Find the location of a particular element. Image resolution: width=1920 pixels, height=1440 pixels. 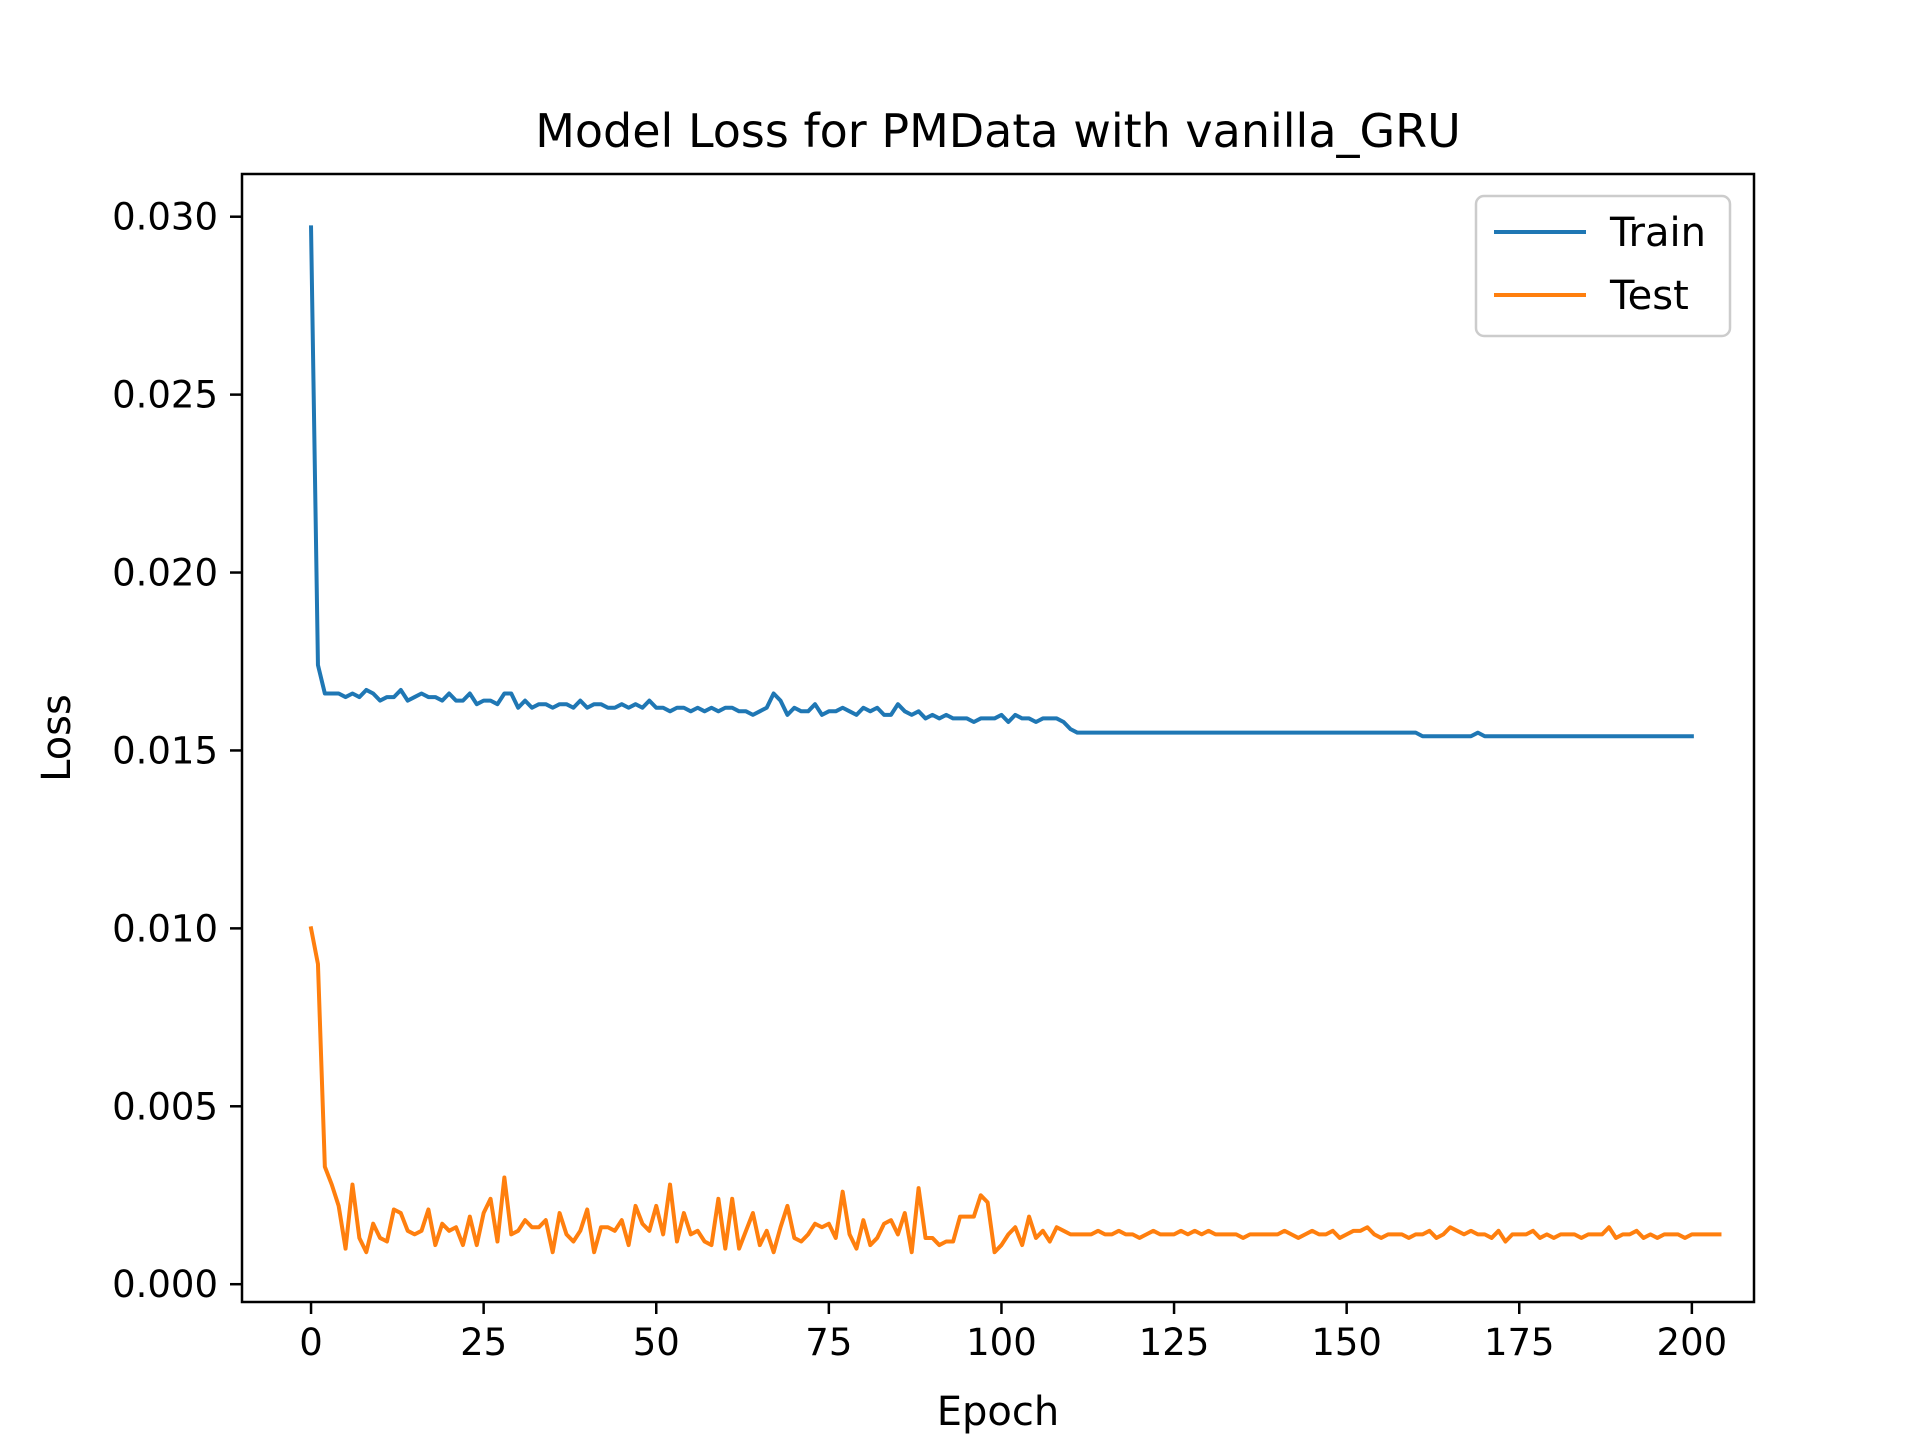

legend-train-label: Train is located at coordinates (1657, 233).